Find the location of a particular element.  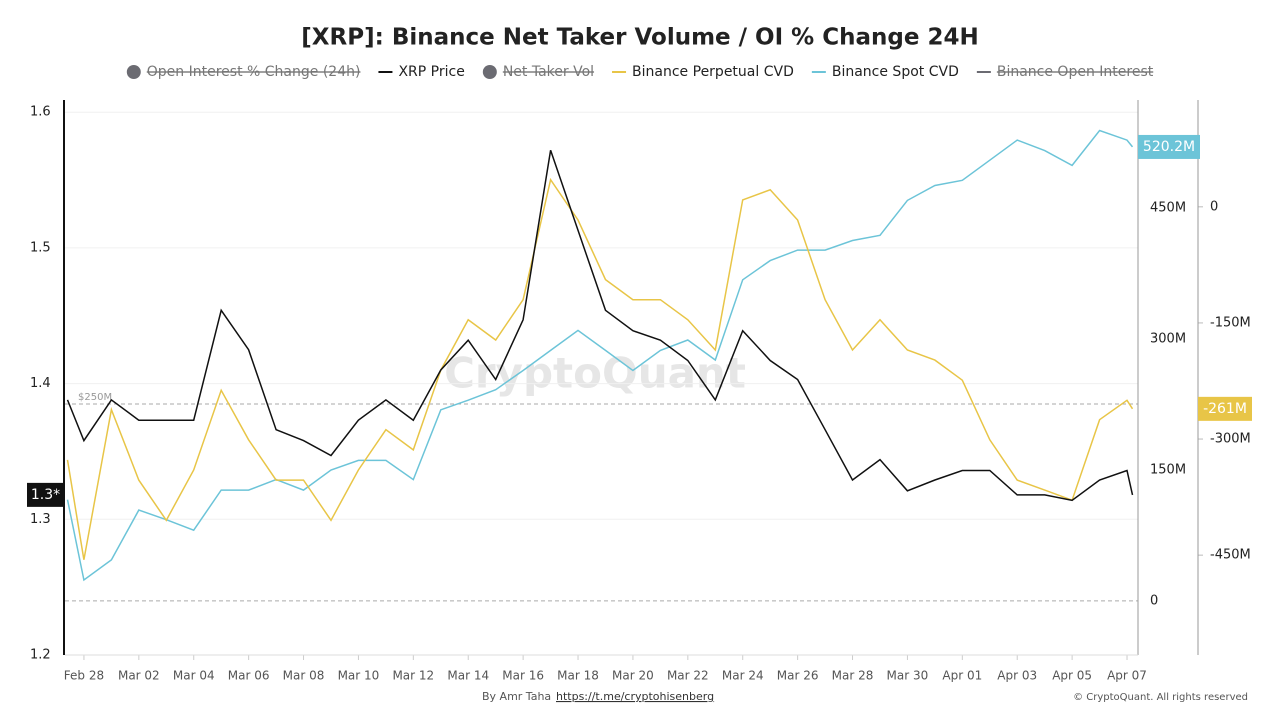

x-tick-label: Mar 22 is located at coordinates (688, 676).